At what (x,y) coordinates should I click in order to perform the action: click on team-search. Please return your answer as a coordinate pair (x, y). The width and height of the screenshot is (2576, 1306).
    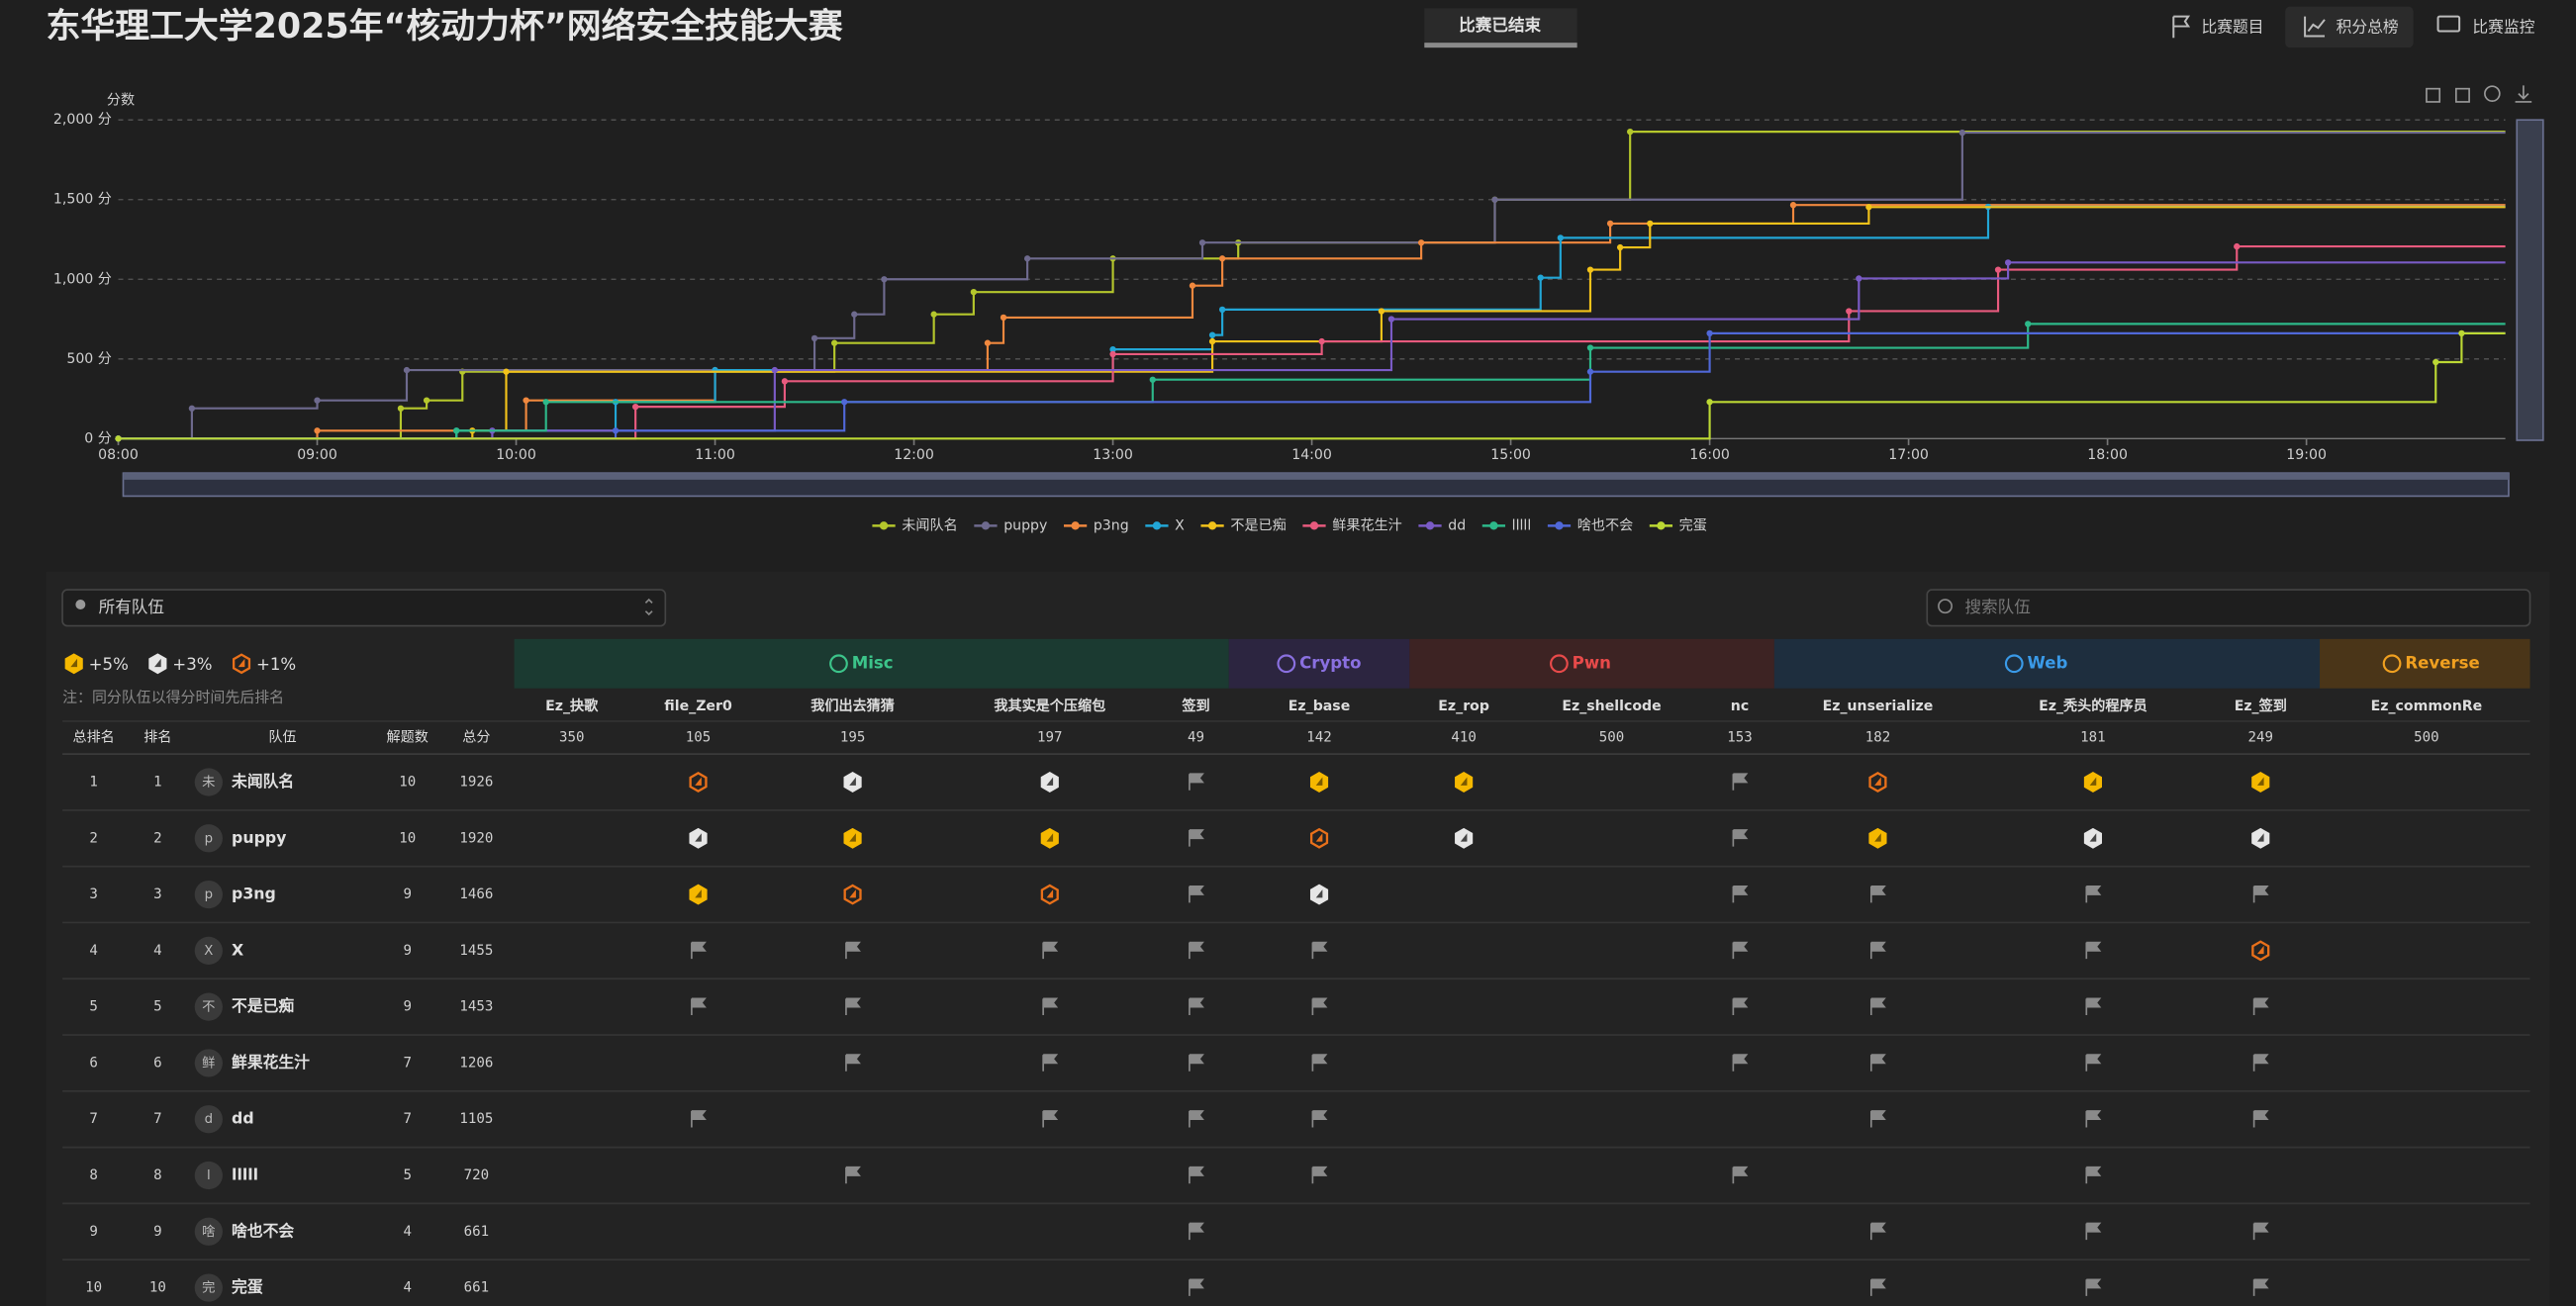
    Looking at the image, I should click on (2228, 608).